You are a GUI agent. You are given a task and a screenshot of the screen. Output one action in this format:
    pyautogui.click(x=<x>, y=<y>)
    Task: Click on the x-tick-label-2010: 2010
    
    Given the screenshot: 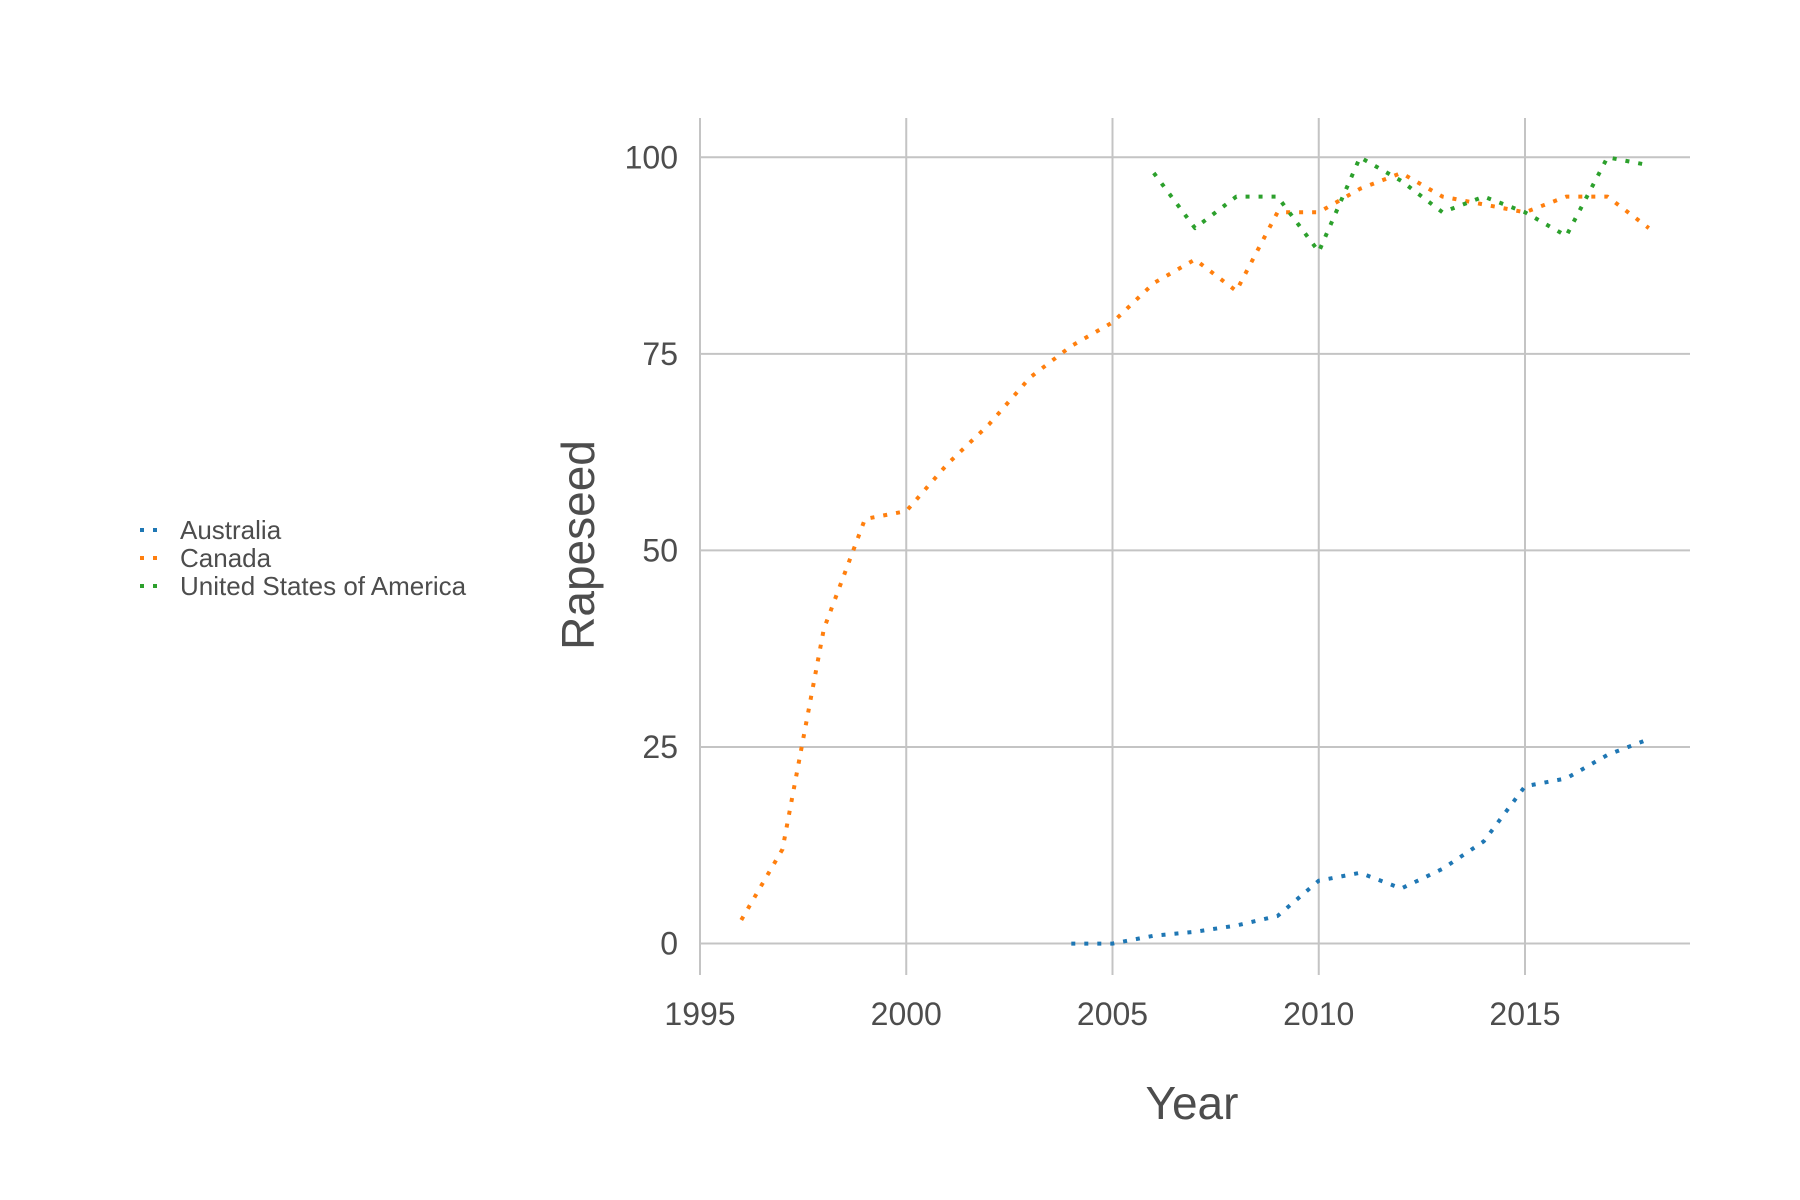 What is the action you would take?
    pyautogui.click(x=1318, y=1014)
    